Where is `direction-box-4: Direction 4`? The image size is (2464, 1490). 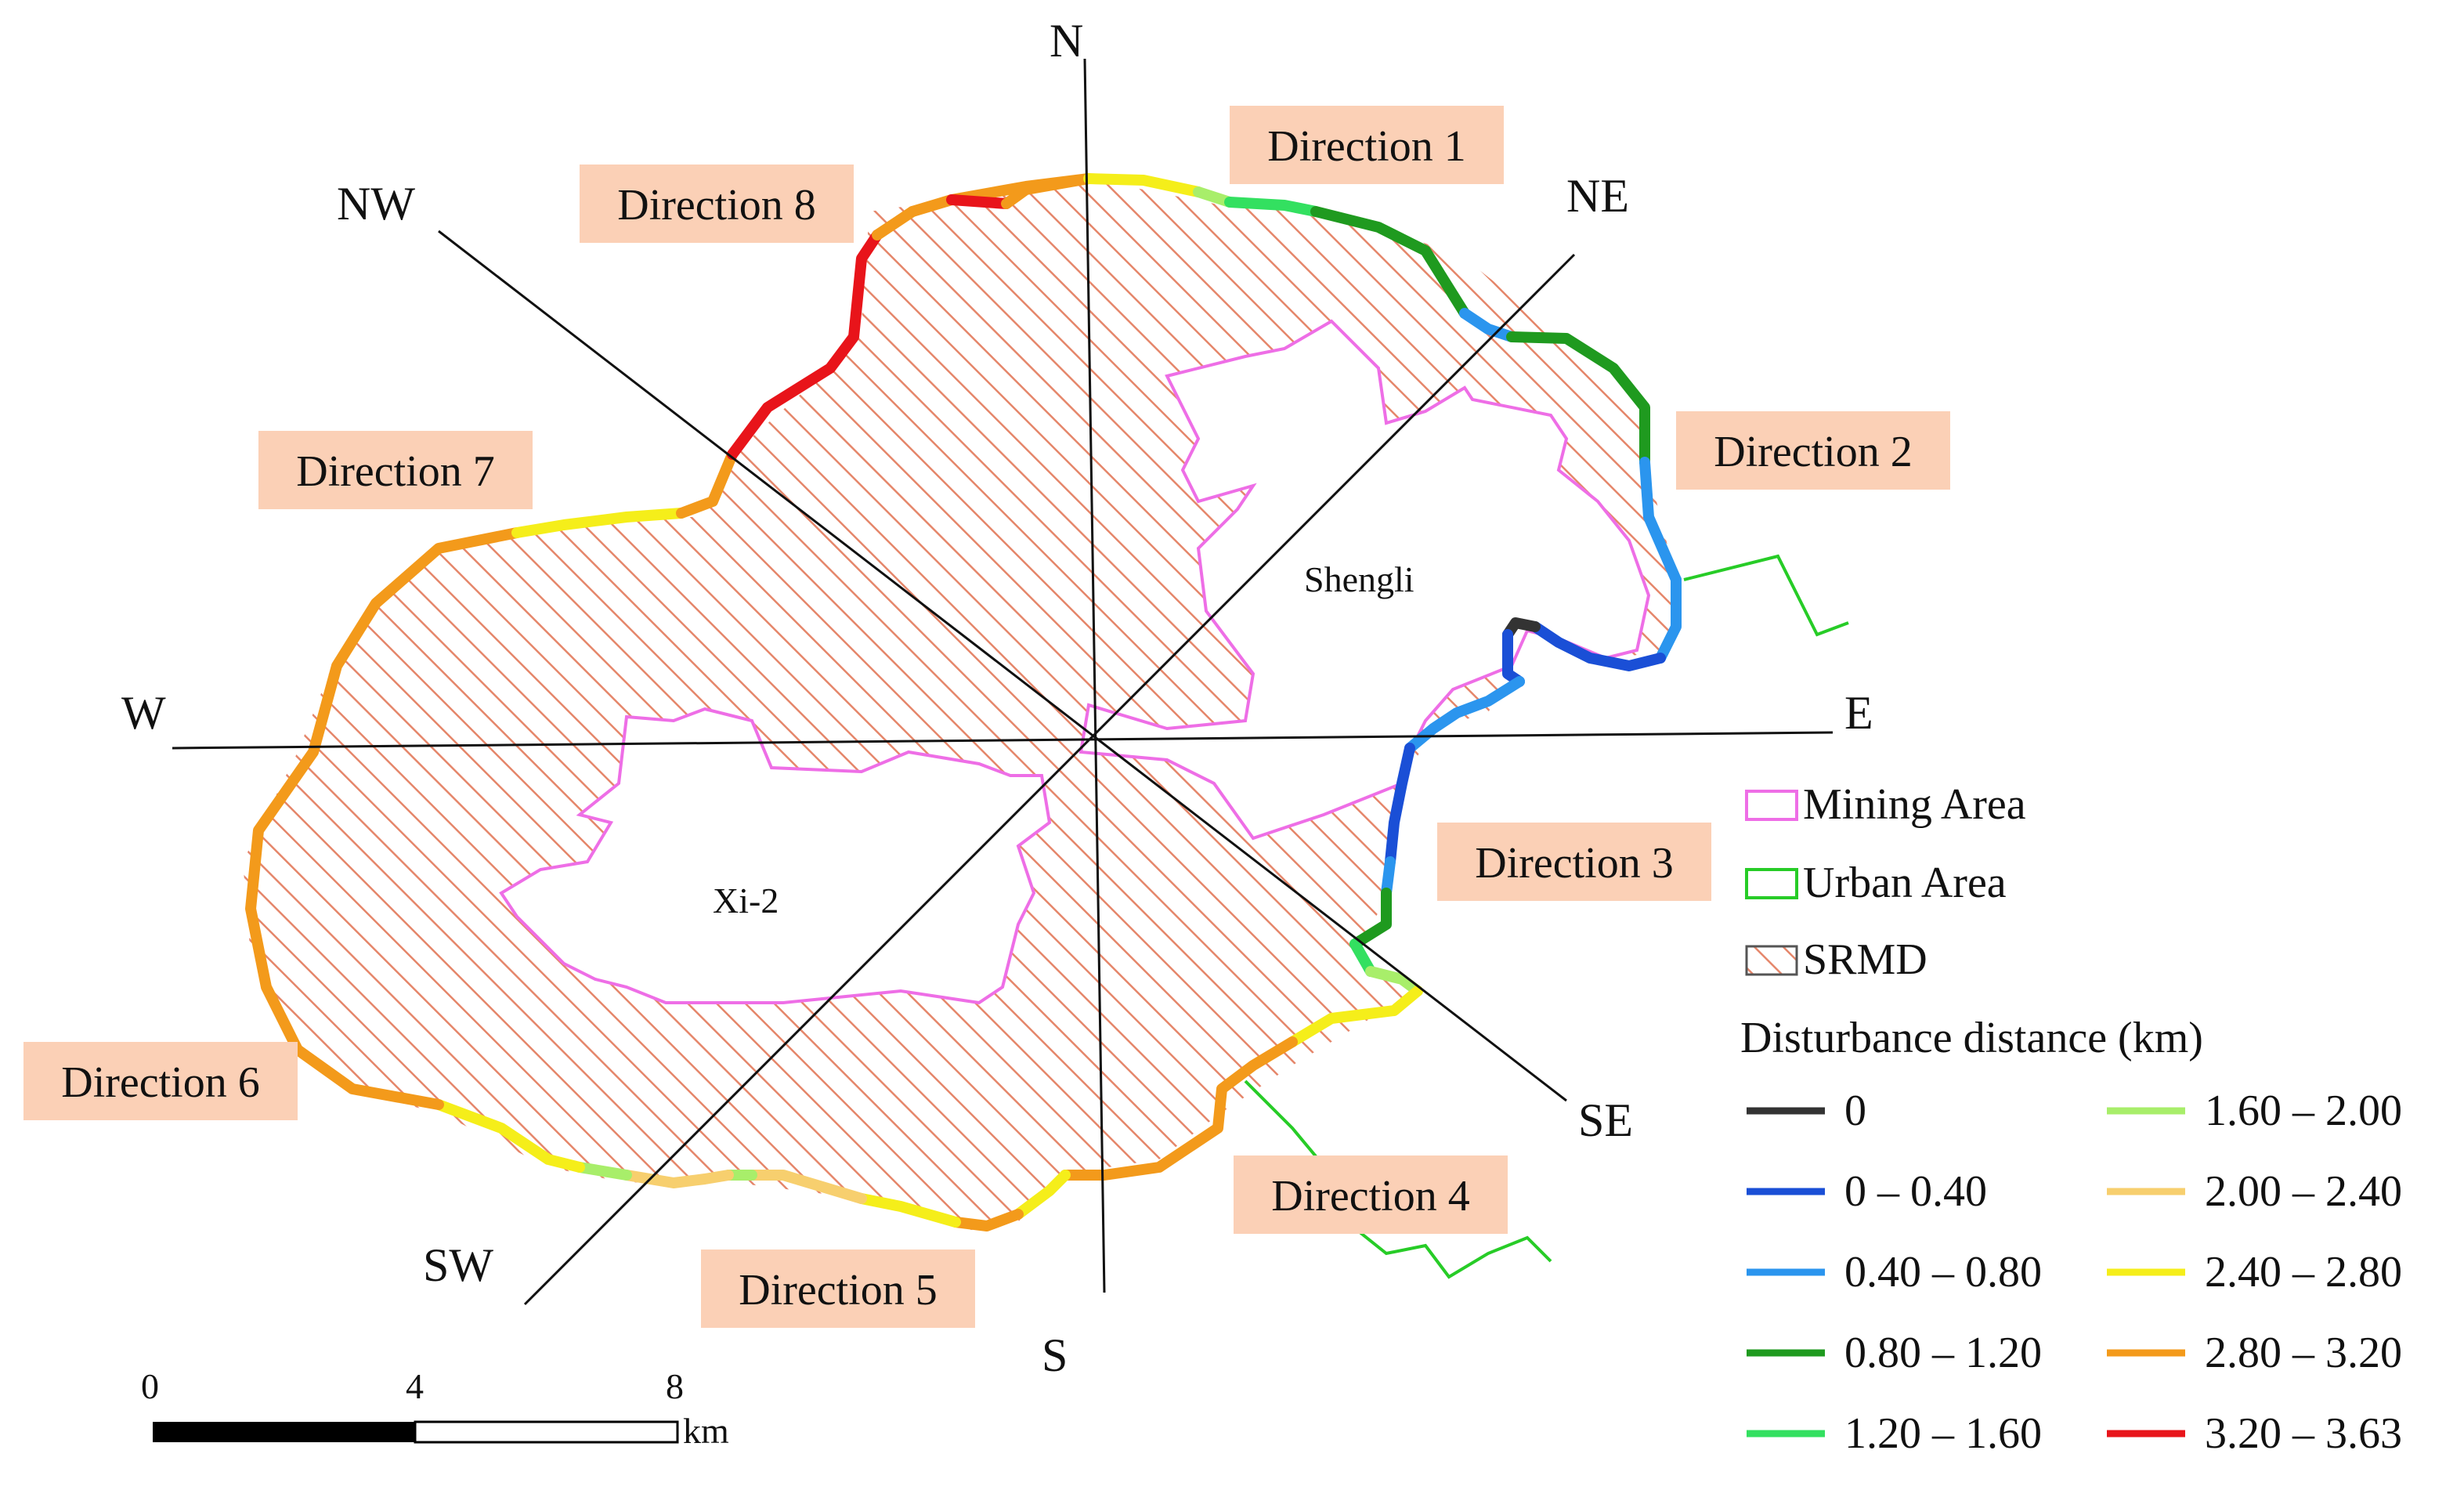
direction-box-4: Direction 4 is located at coordinates (1371, 1194).